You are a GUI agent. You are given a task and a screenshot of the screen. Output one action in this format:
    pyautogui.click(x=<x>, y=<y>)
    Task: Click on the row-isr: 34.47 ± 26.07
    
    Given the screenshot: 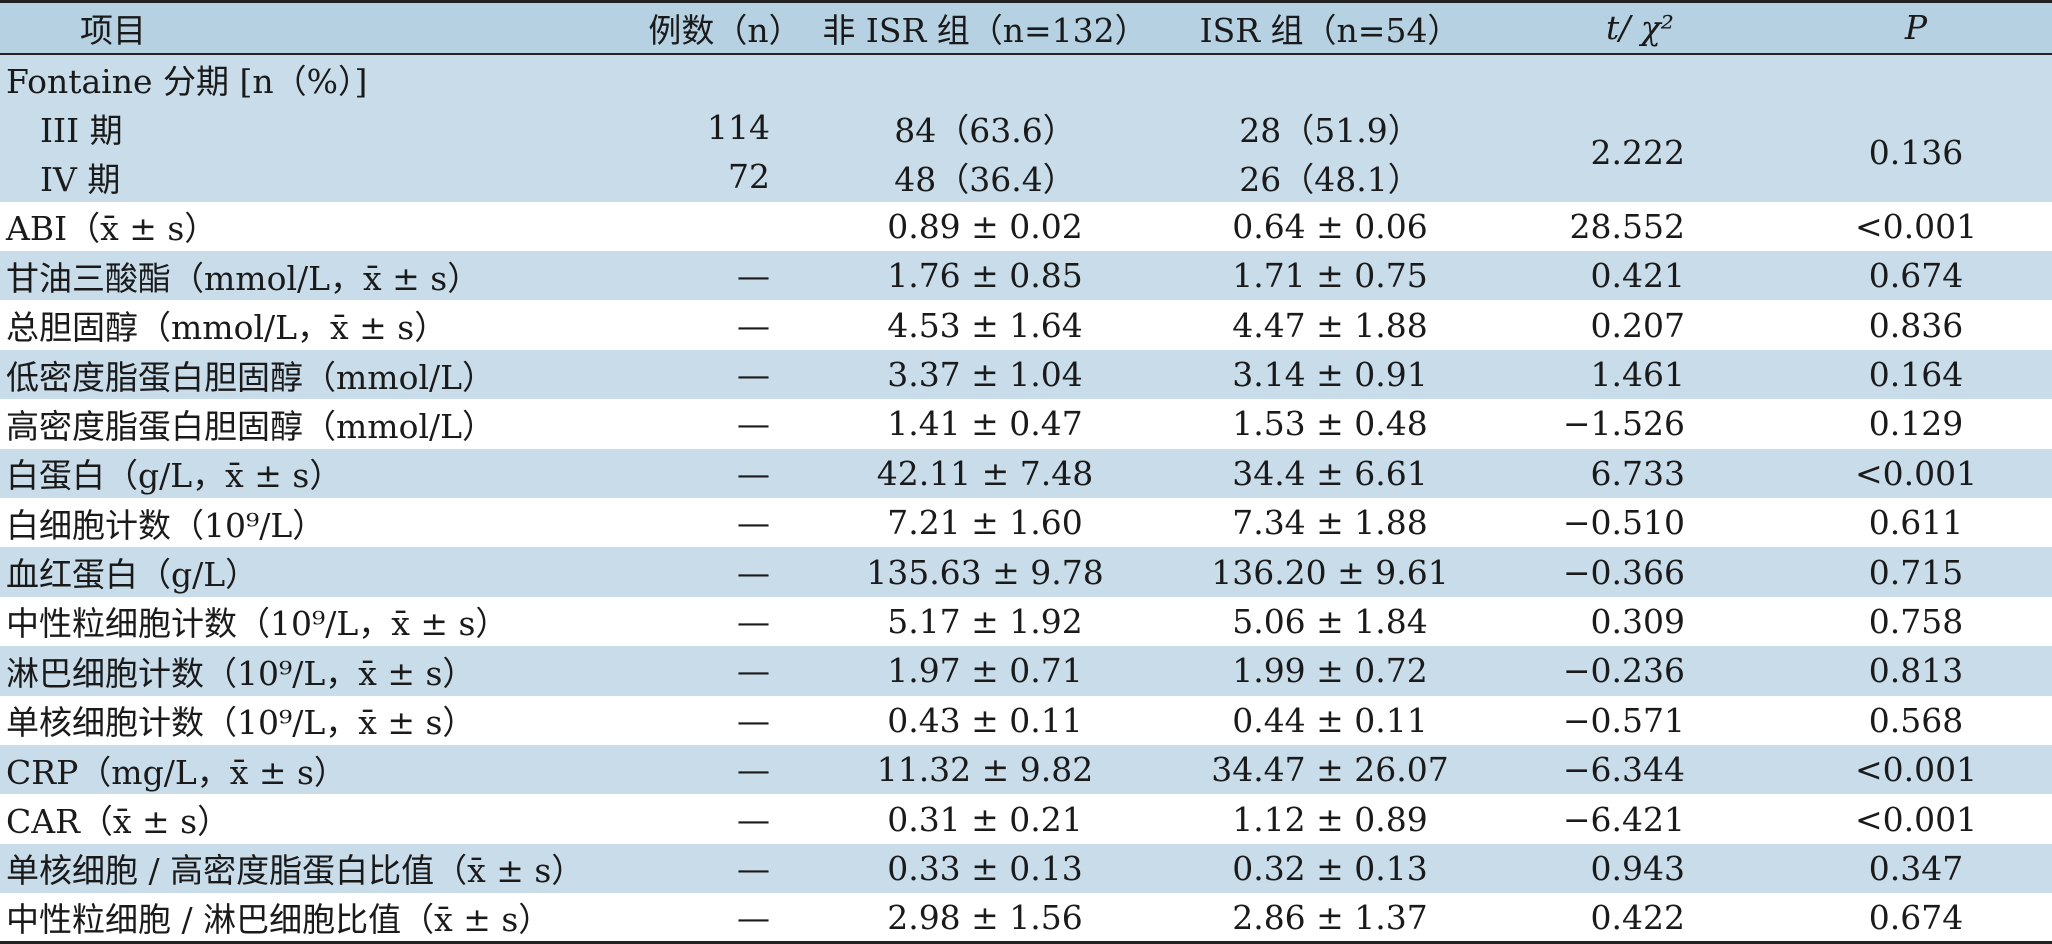 What is the action you would take?
    pyautogui.click(x=1330, y=770)
    